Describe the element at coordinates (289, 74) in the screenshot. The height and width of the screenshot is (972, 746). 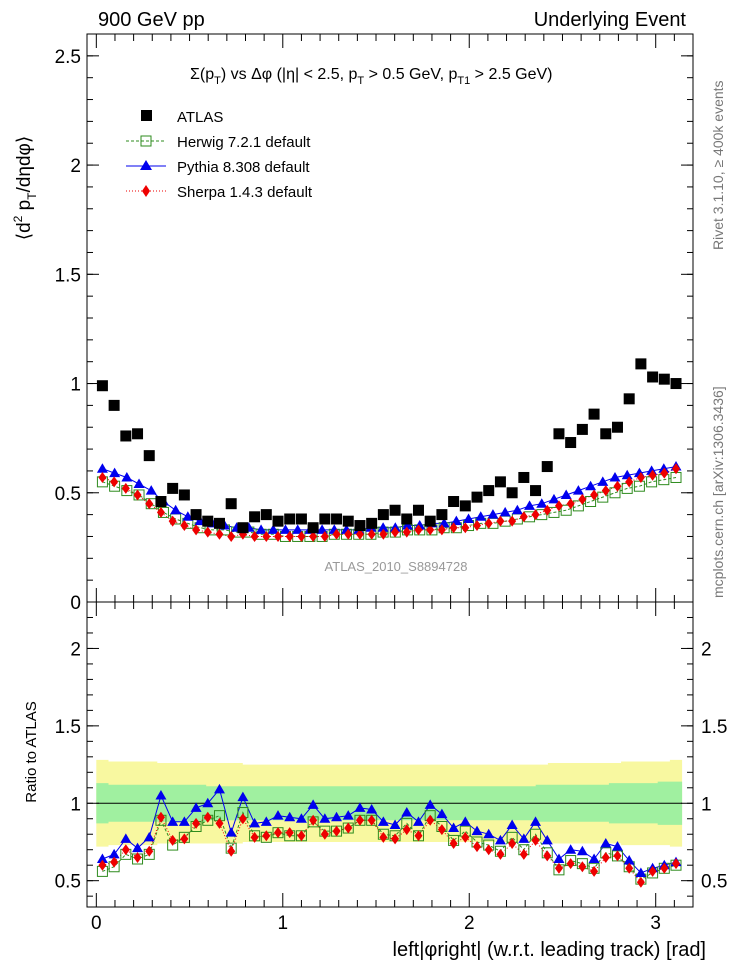
I see `title-part-2: ) vs Δφ (|η| < 2.5, p` at that location.